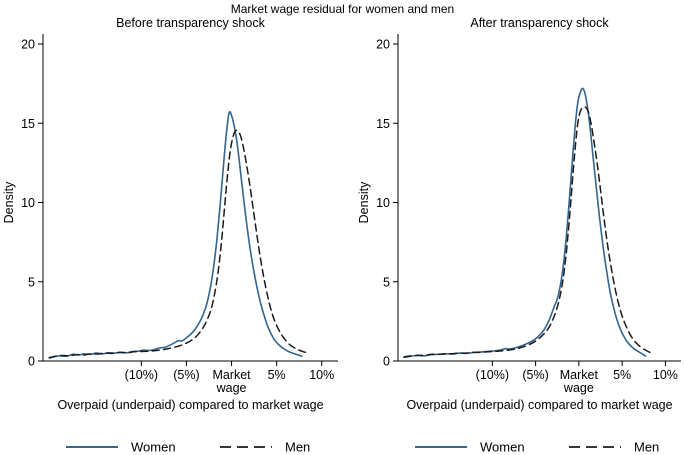  I want to click on panel-title-after: After transparency shock, so click(539, 23).